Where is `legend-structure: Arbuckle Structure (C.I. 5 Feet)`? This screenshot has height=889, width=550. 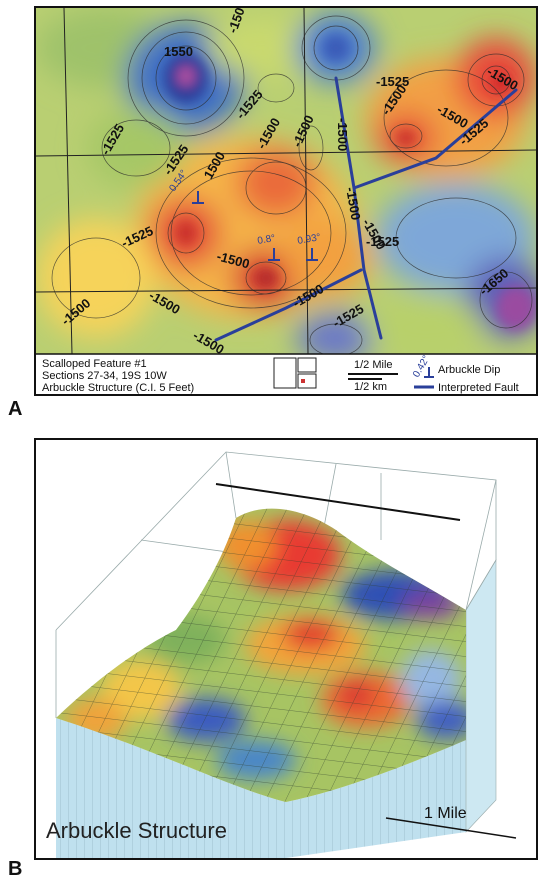
legend-structure: Arbuckle Structure (C.I. 5 Feet) is located at coordinates (118, 388).